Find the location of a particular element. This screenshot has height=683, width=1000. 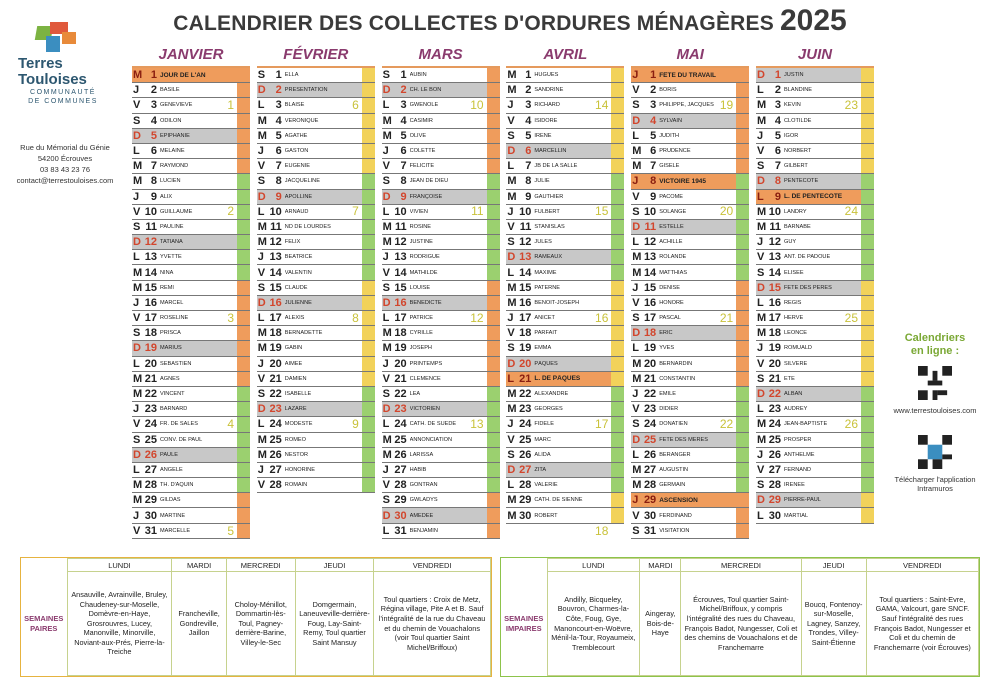

day-row: J 10 FULBERT is located at coordinates (565, 212).